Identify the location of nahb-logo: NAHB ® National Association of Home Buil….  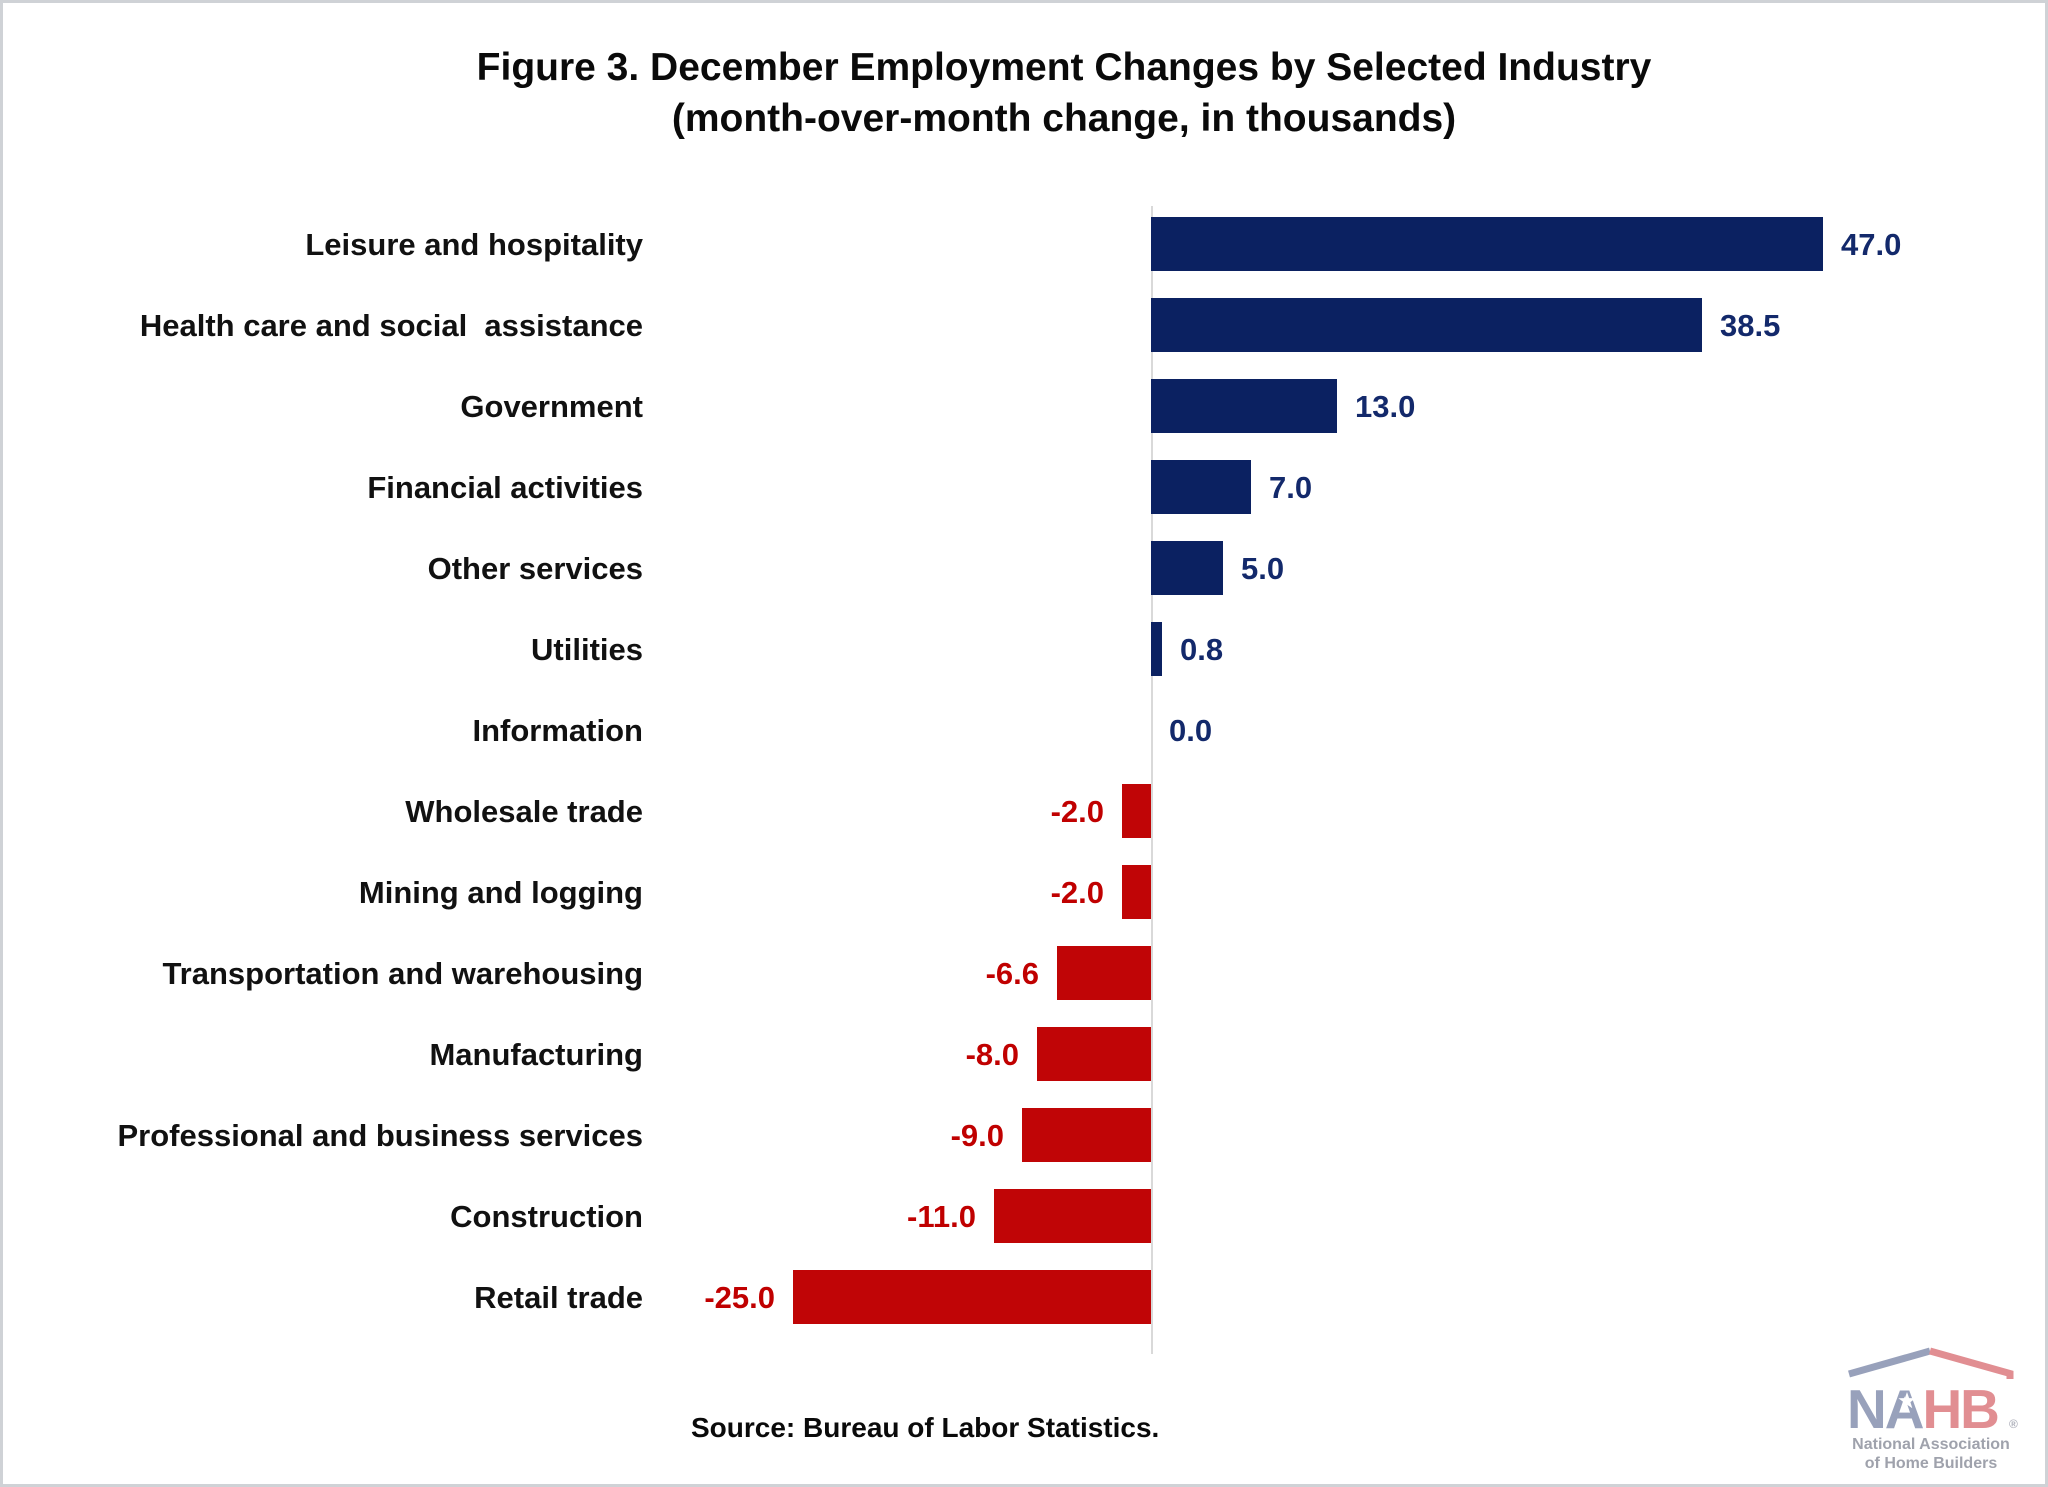
(1932, 1409).